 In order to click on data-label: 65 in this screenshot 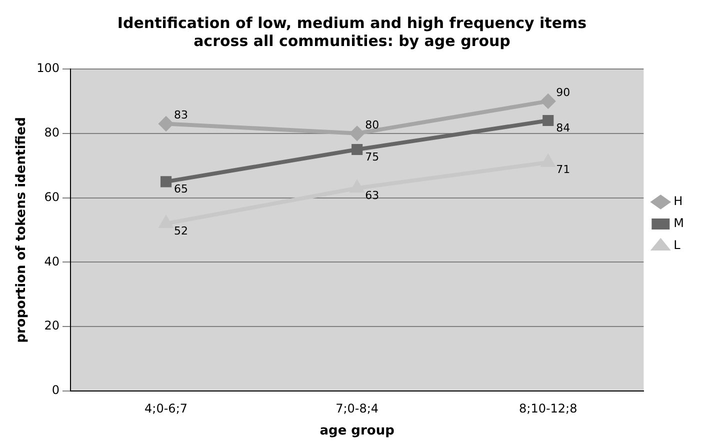, I will do `click(181, 189)`.